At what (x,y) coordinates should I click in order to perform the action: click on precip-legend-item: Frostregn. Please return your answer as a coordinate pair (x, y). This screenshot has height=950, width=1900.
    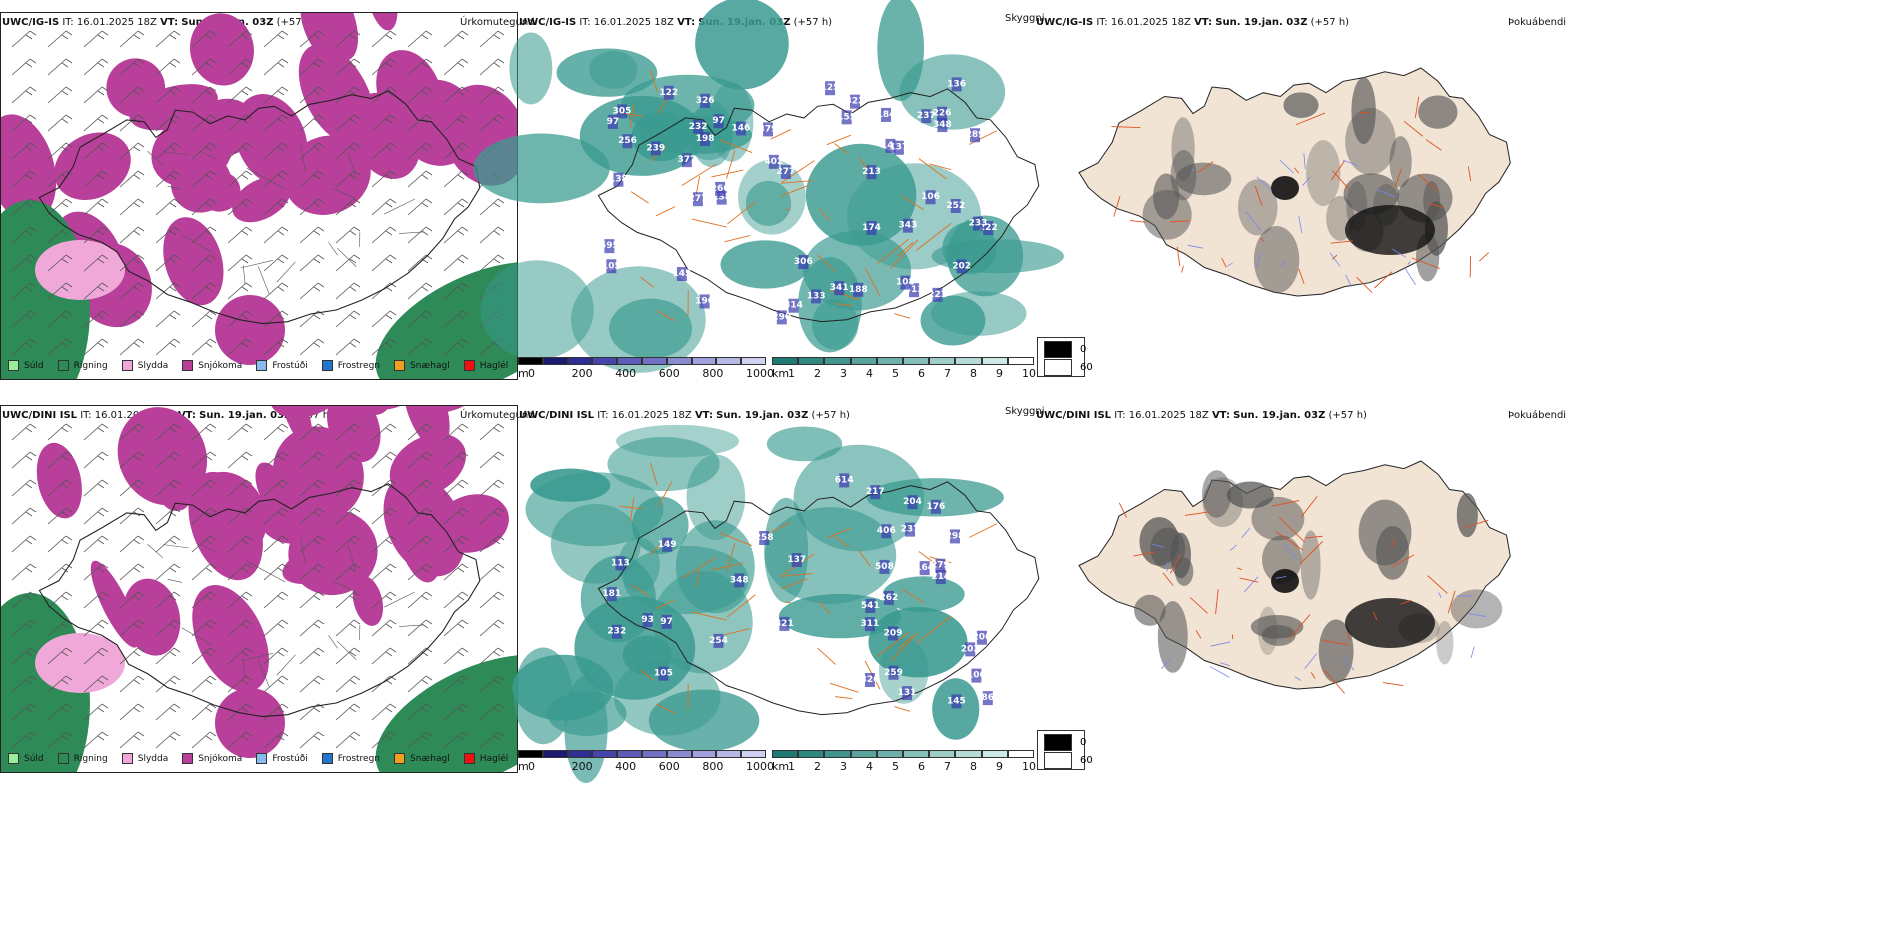
    Looking at the image, I should click on (350, 758).